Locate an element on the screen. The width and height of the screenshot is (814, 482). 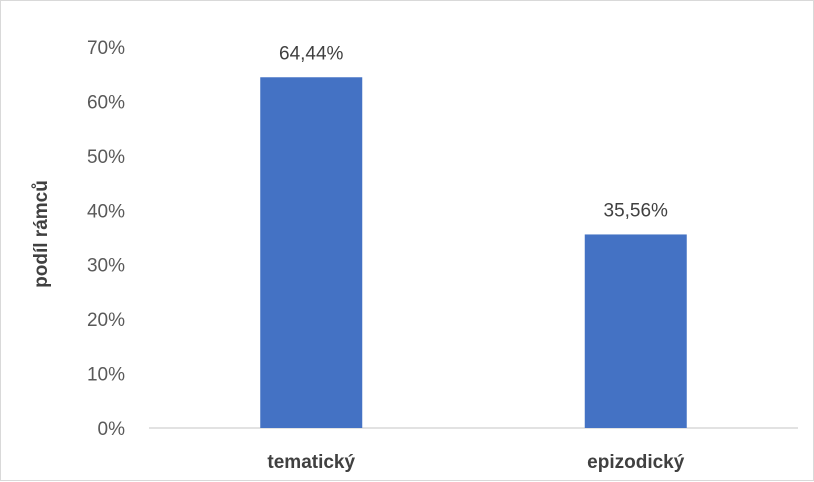
y-tick-label: 50% is located at coordinates (106, 157).